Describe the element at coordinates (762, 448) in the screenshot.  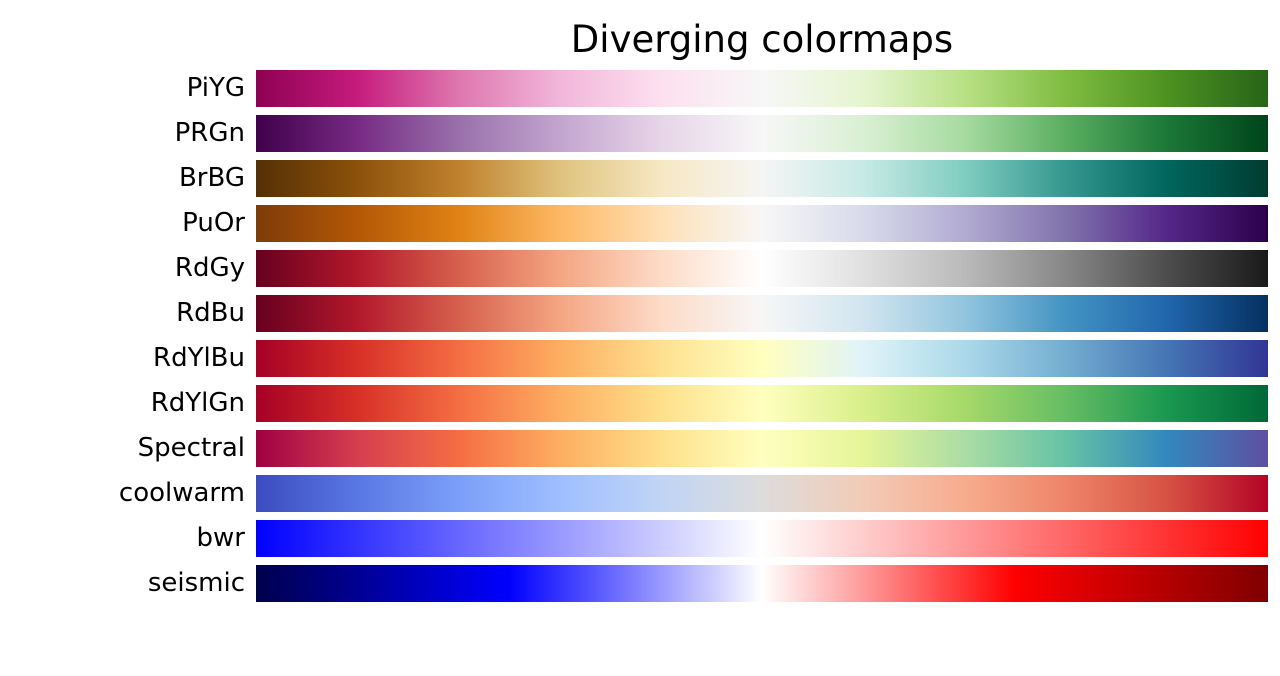
I see `colormap-bar-spectral` at that location.